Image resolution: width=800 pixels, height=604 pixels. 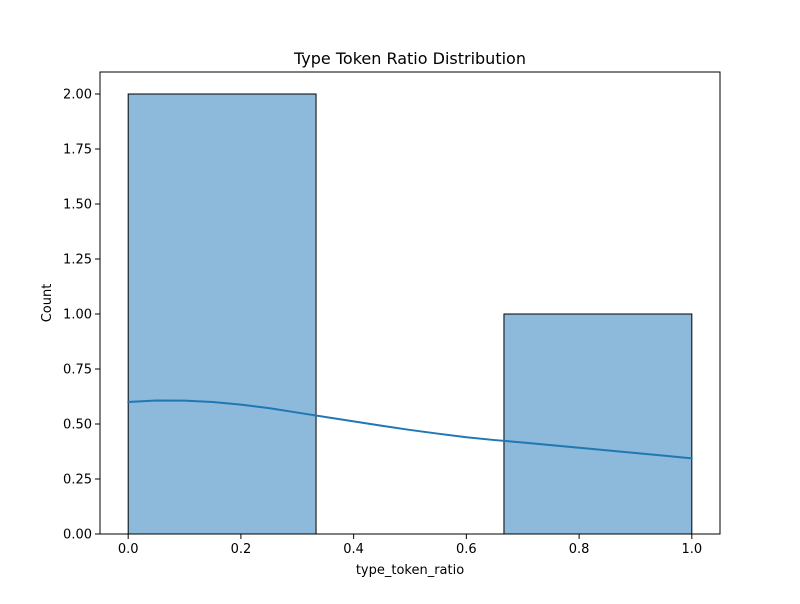 I want to click on x-tick-label: 0.8, so click(x=579, y=549).